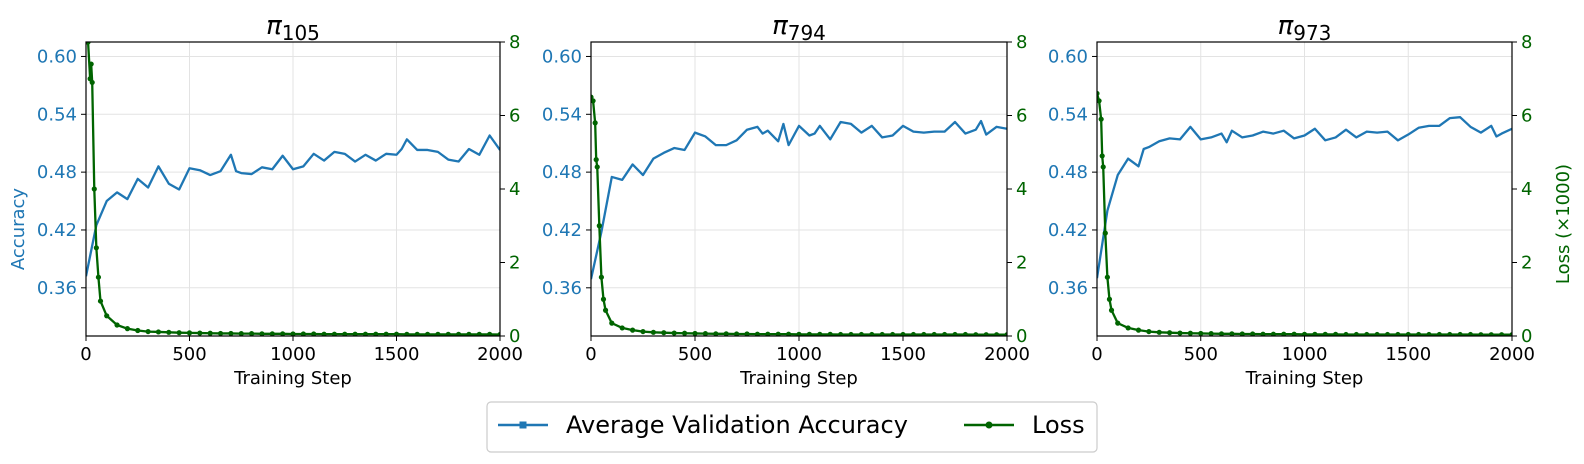 This screenshot has height=464, width=1584. I want to click on panel-title: π105, so click(293, 28).